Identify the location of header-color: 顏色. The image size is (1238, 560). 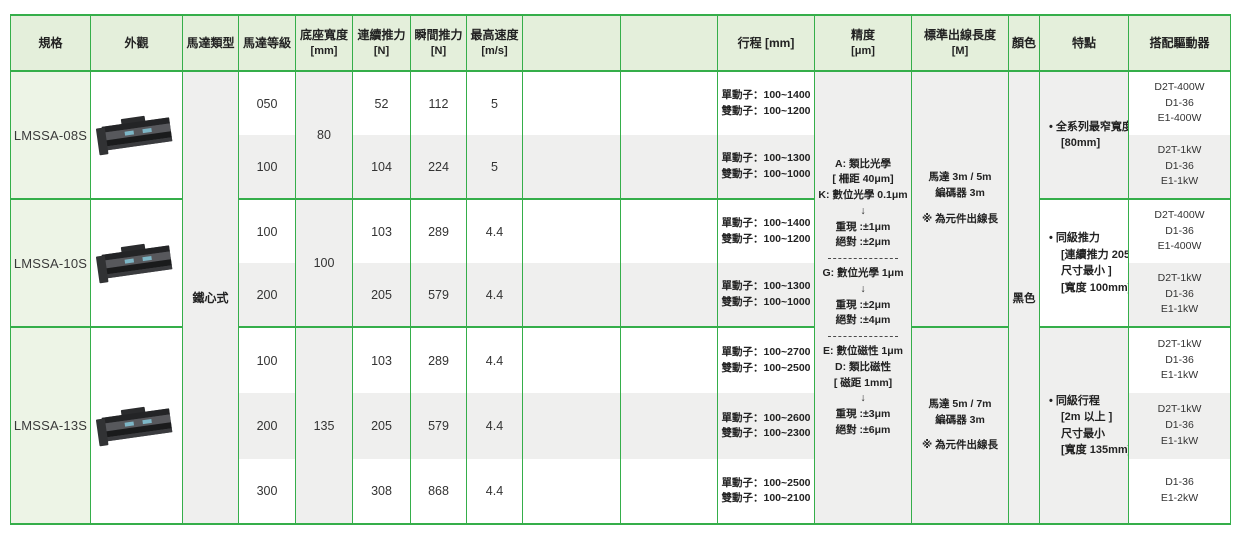
(1024, 43).